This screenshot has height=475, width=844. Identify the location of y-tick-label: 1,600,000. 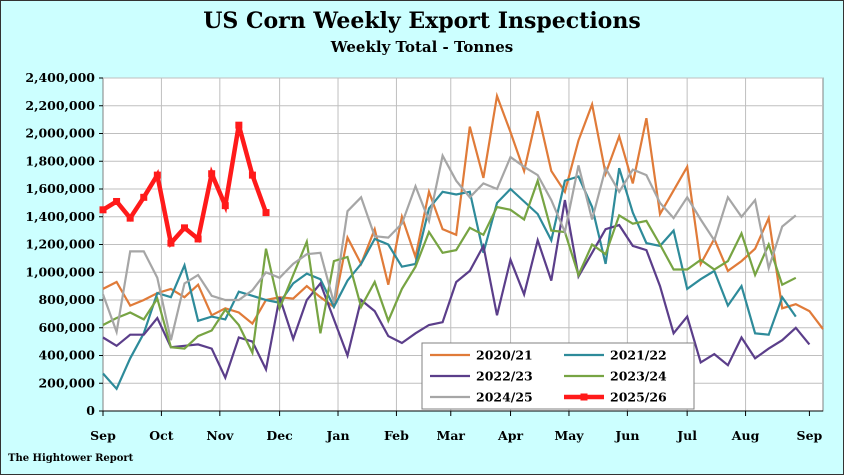
(60, 188).